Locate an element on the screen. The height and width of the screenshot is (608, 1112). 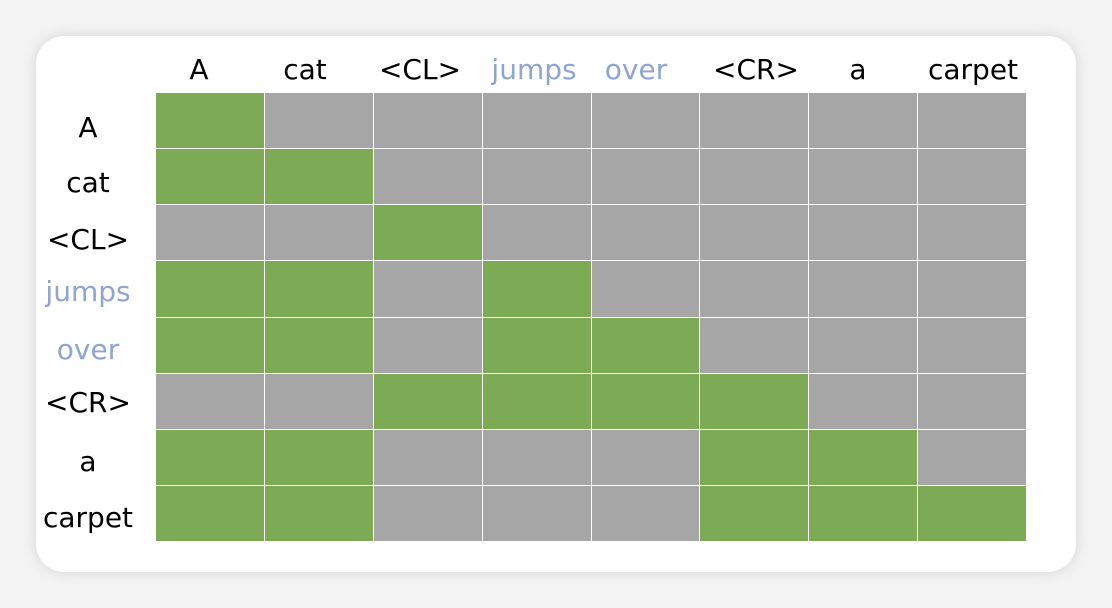
mask-cell-r3-c4 is located at coordinates (536, 233).